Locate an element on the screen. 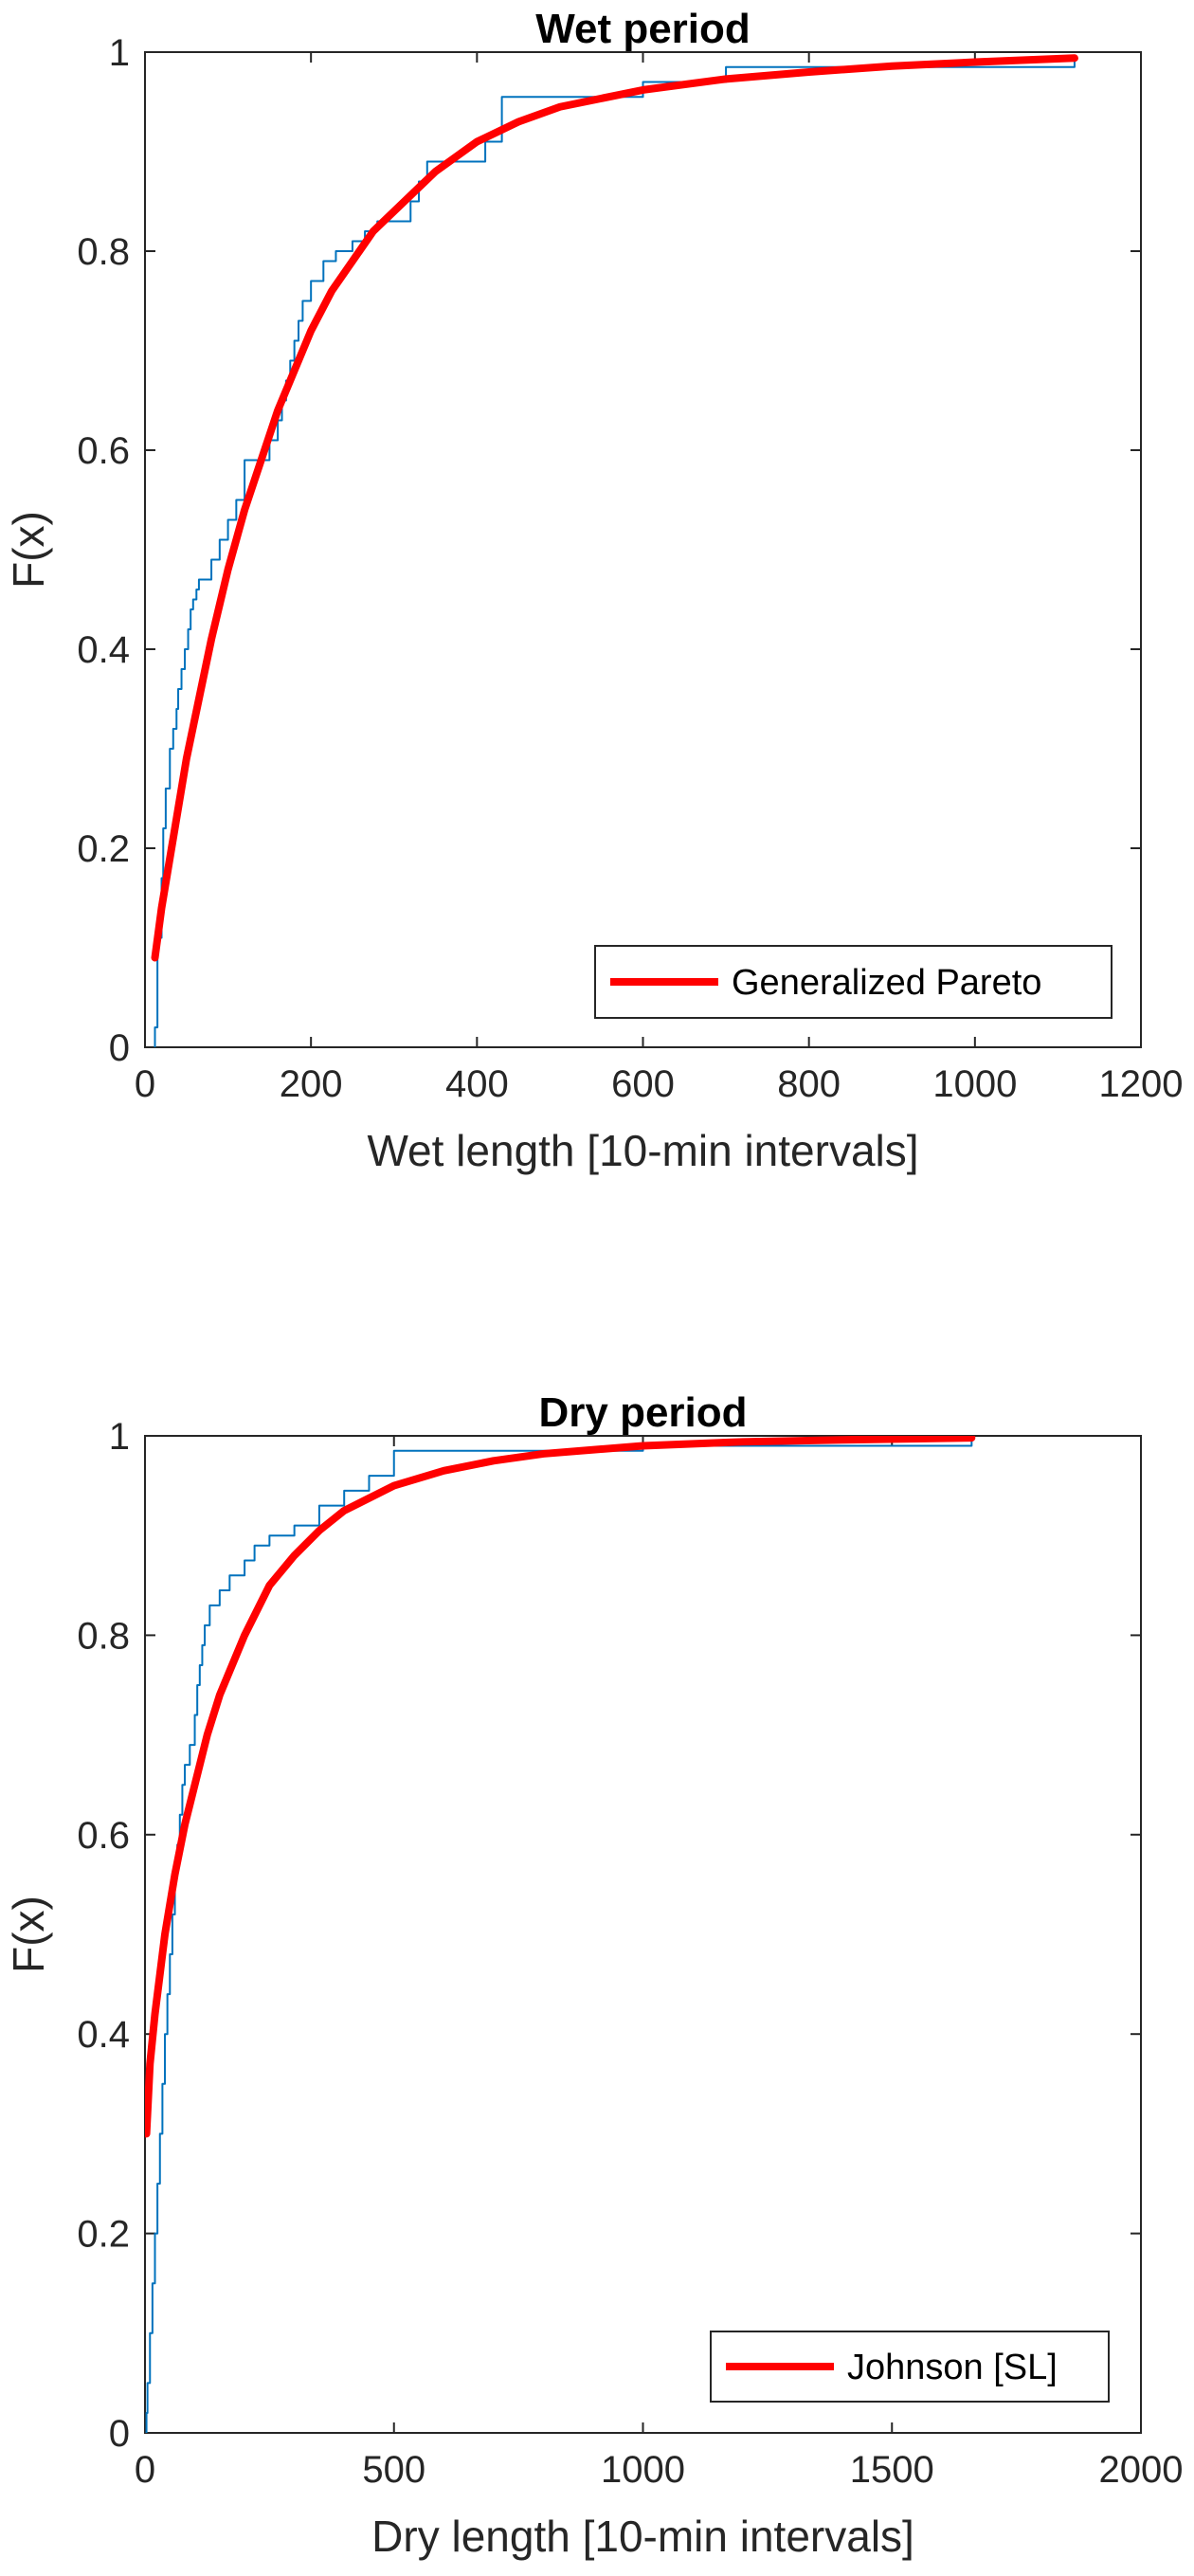 The image size is (1194, 2576). chart-2-y-tick-label: 0.6 is located at coordinates (103, 1836).